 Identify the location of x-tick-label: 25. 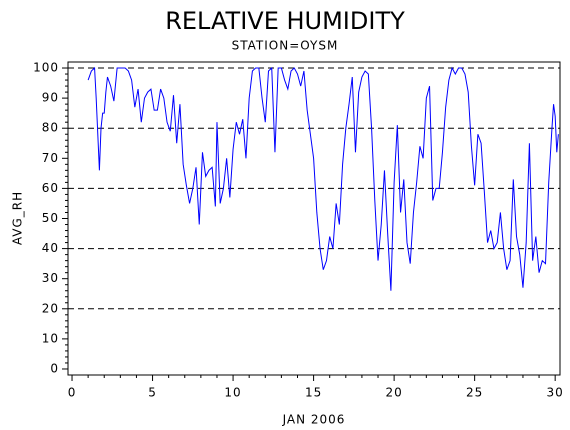
(474, 393).